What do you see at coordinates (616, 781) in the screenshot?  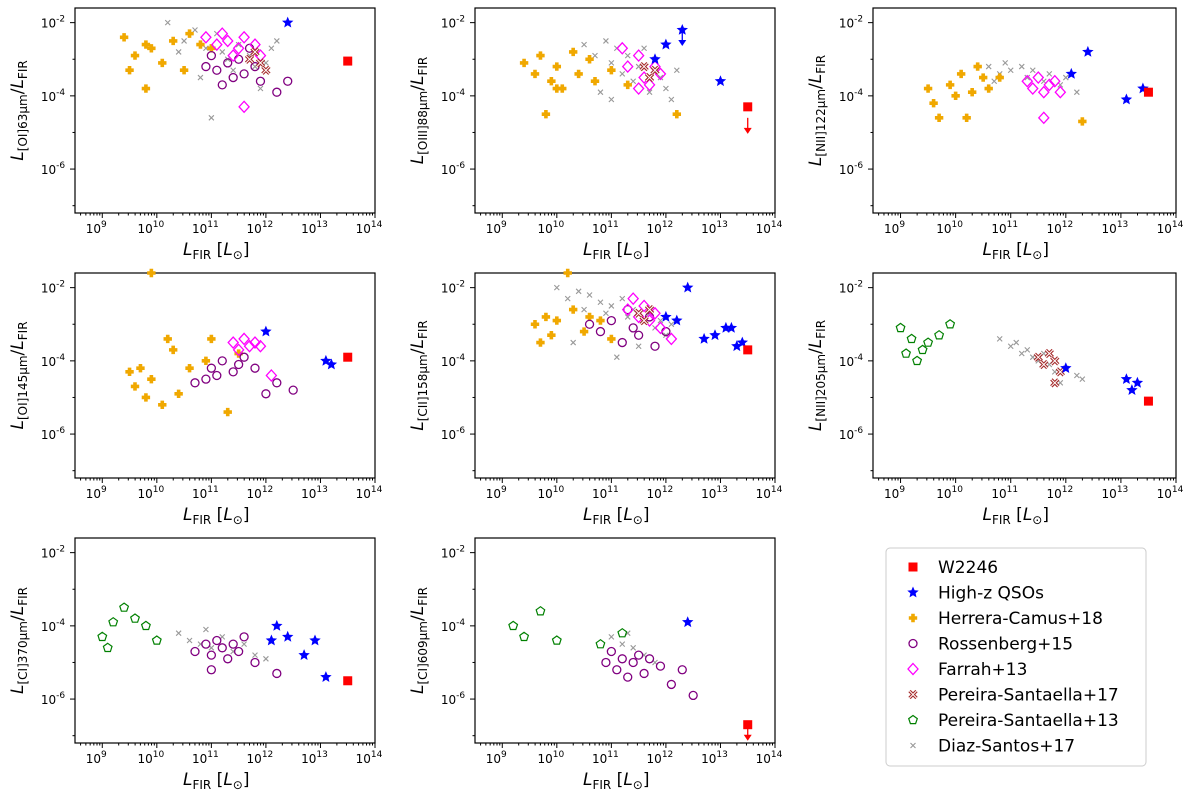 I see `x-axis-label: LFIR [L⊙]` at bounding box center [616, 781].